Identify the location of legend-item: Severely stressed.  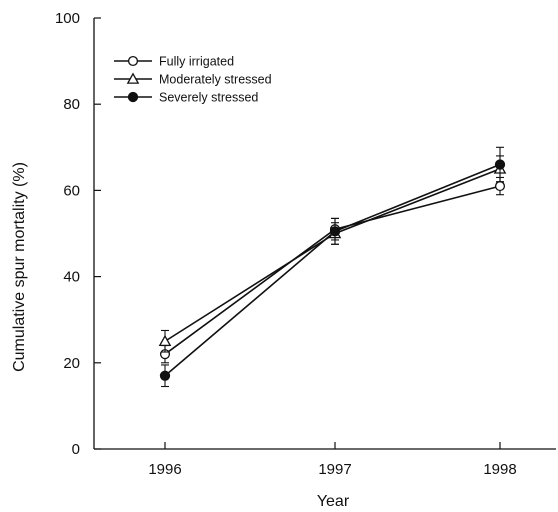
(186, 98).